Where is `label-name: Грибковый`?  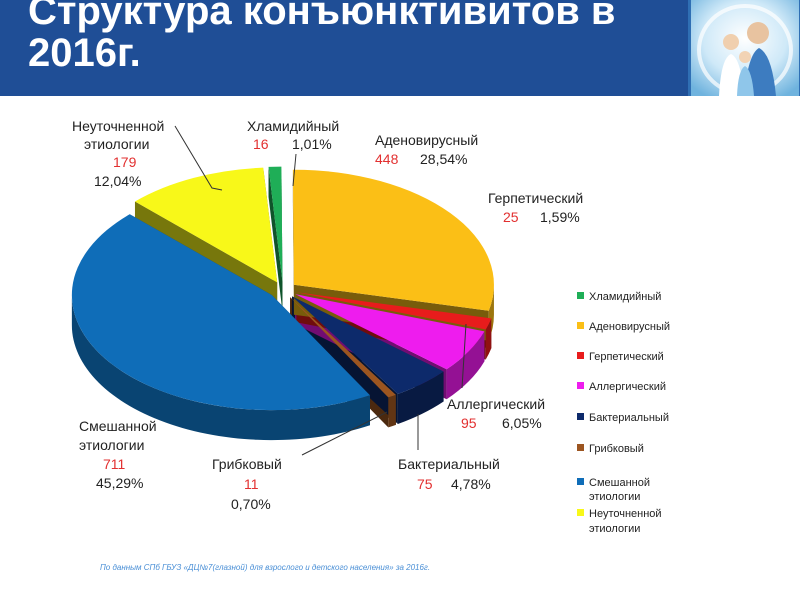
label-name: Грибковый is located at coordinates (247, 464).